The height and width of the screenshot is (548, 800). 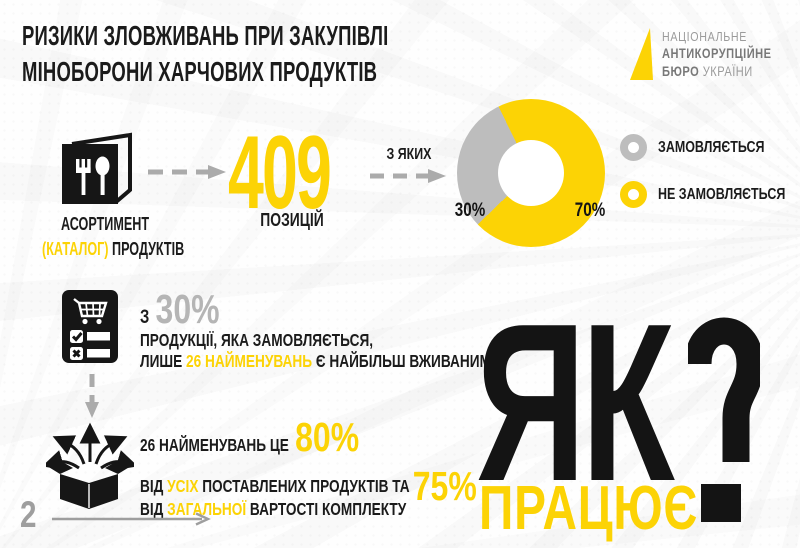 What do you see at coordinates (722, 194) in the screenshot?
I see `legend-label-not-ordered: НЕ ЗАМОВЛЯЄТЬСЯ` at bounding box center [722, 194].